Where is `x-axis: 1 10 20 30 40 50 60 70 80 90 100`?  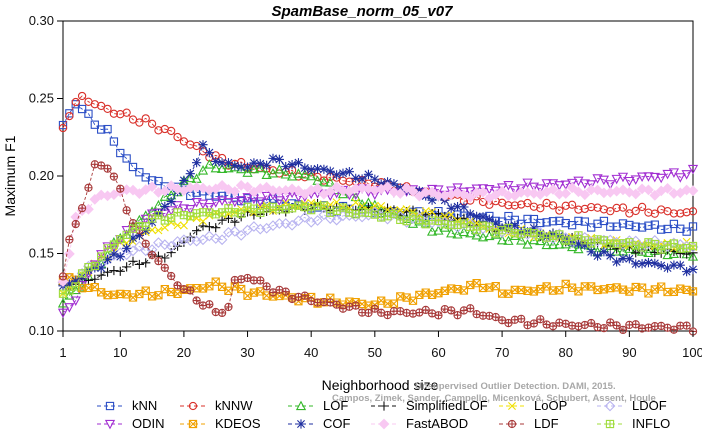
x-axis: 1 10 20 30 40 50 60 70 80 90 100 is located at coordinates (380, 345).